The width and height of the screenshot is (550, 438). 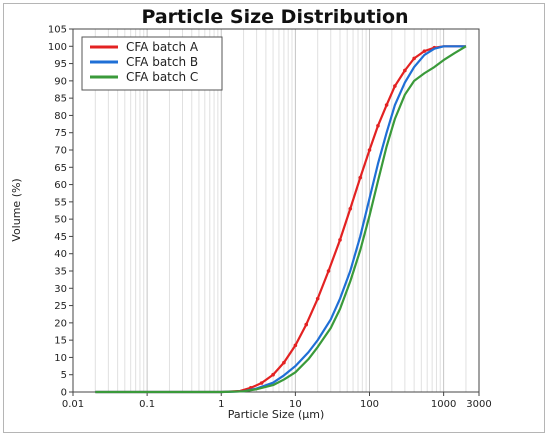 What do you see at coordinates (369, 404) in the screenshot?
I see `x-tick-label: 100` at bounding box center [369, 404].